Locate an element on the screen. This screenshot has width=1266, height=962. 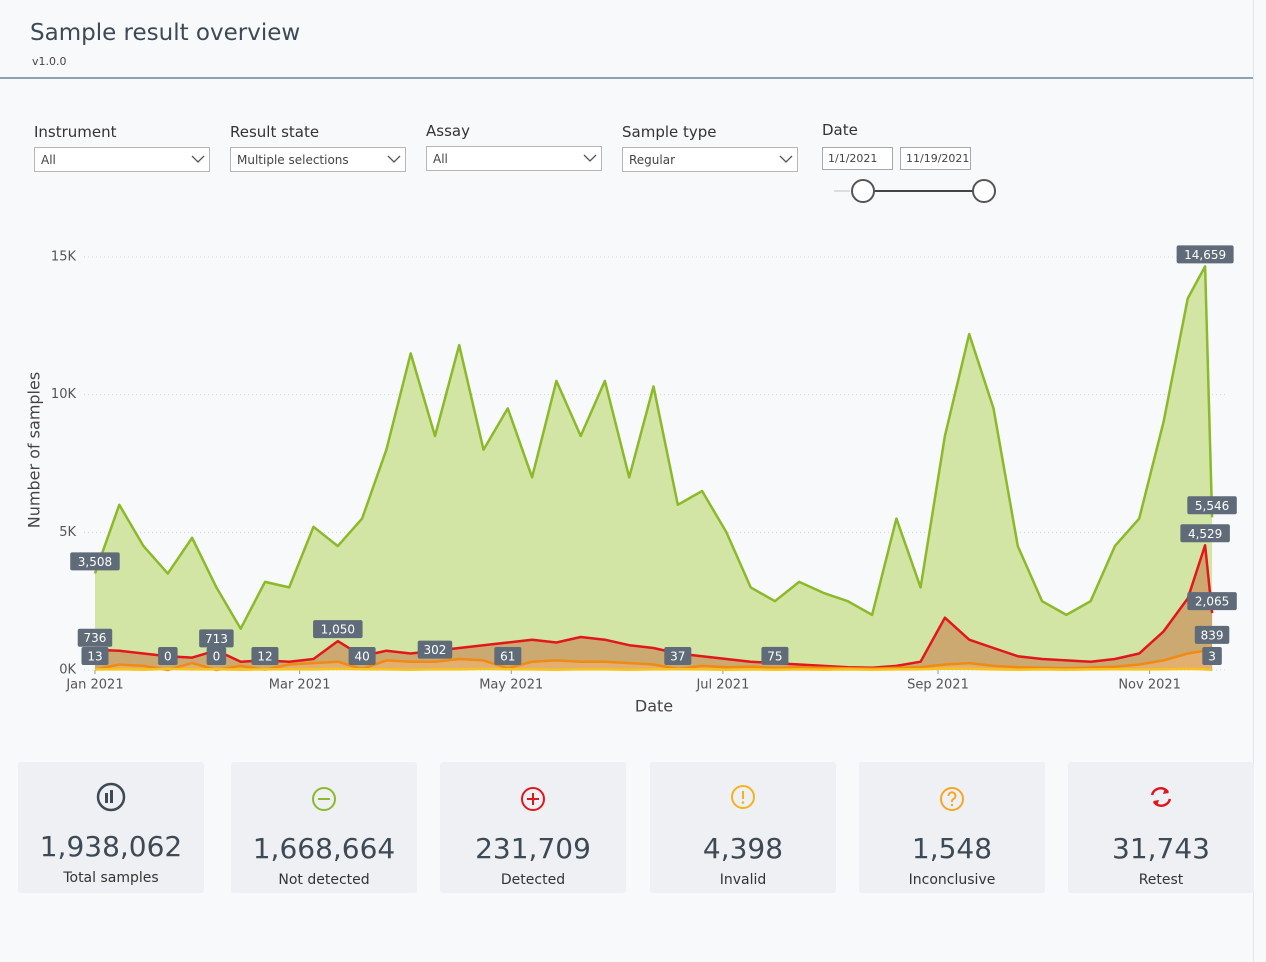
kpi-card: 4,398 Invalid is located at coordinates (743, 827).